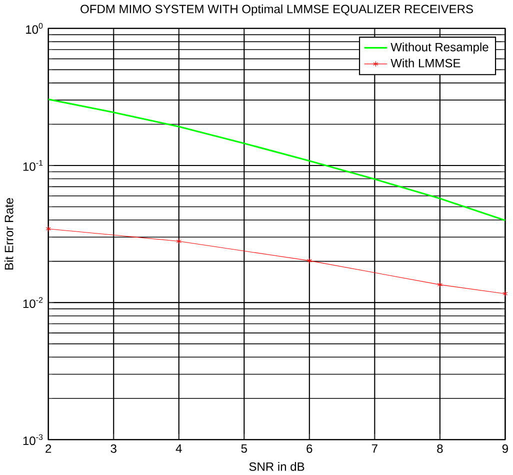  Describe the element at coordinates (375, 448) in the screenshot. I see `x-tick-label: 7` at that location.